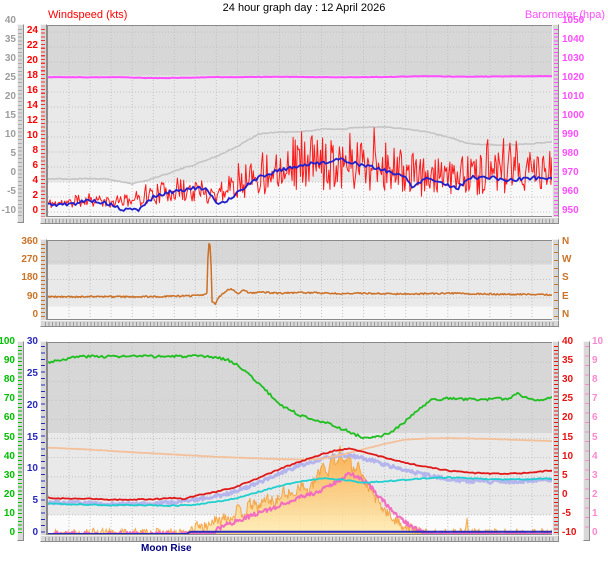  Describe the element at coordinates (9, 494) in the screenshot. I see `axis-label-b_hum: 20` at that location.